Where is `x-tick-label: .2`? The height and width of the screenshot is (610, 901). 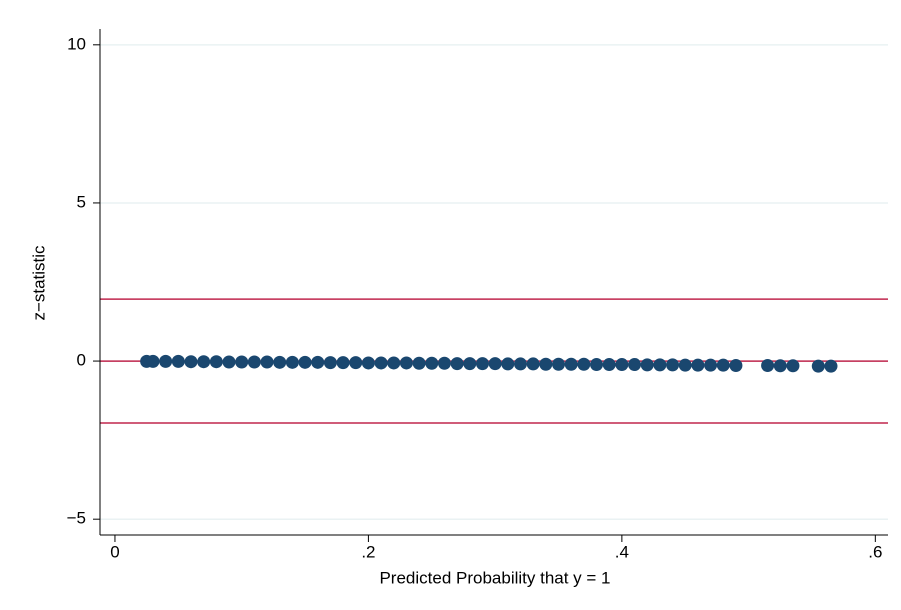
x-tick-label: .2 is located at coordinates (368, 551).